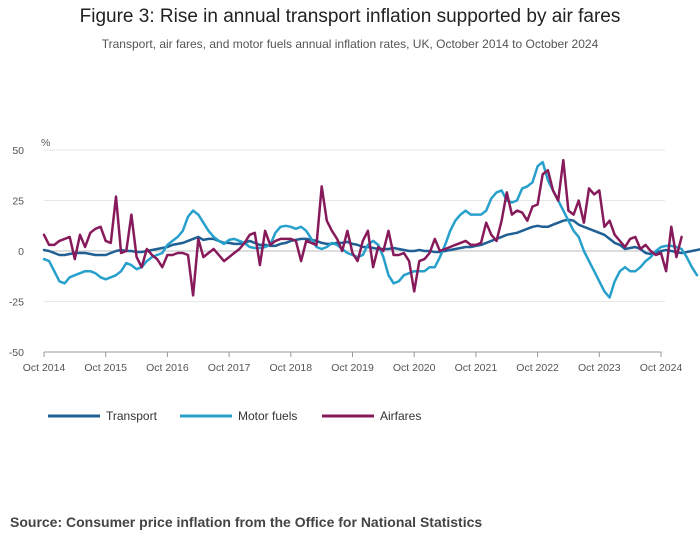  What do you see at coordinates (234, 416) in the screenshot?
I see `legend: Transport Motor fuels Airfares` at bounding box center [234, 416].